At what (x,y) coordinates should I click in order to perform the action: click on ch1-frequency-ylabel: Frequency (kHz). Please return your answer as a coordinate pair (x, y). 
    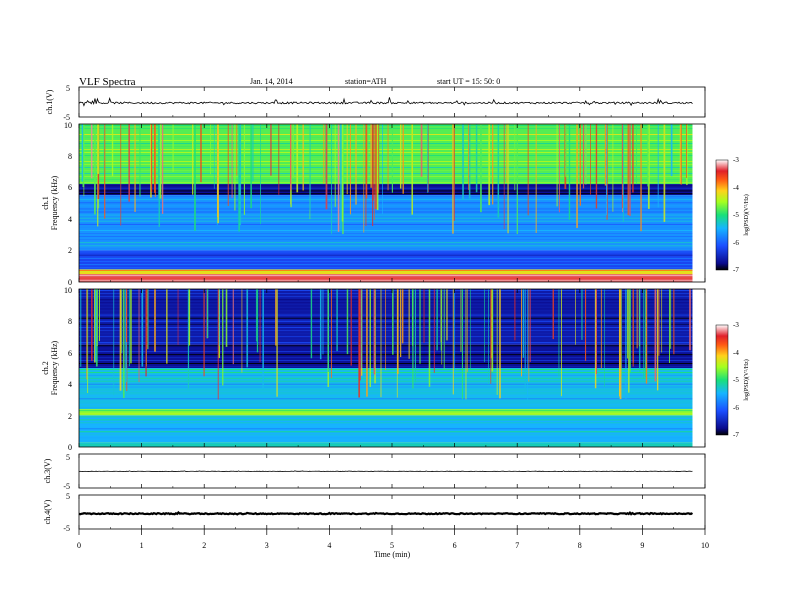
    Looking at the image, I should click on (54, 202).